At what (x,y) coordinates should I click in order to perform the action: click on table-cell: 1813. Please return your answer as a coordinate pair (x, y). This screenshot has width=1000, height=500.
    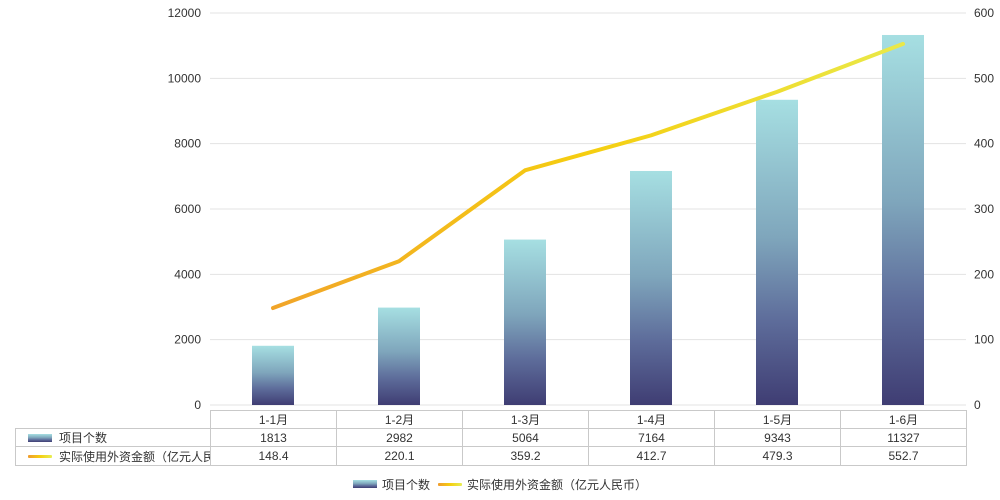
    Looking at the image, I should click on (273, 437).